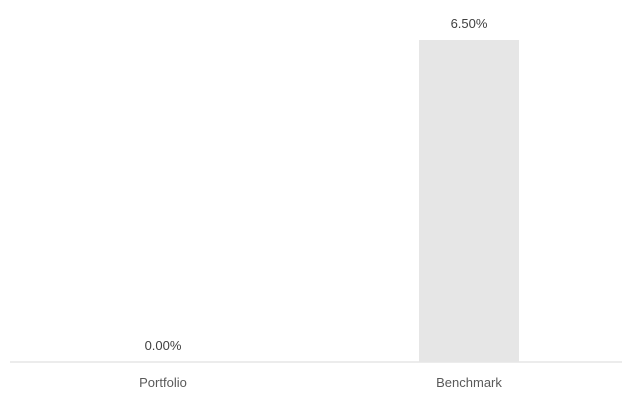 This screenshot has width=632, height=396. What do you see at coordinates (163, 345) in the screenshot?
I see `data-label-portfolio: 0.00%` at bounding box center [163, 345].